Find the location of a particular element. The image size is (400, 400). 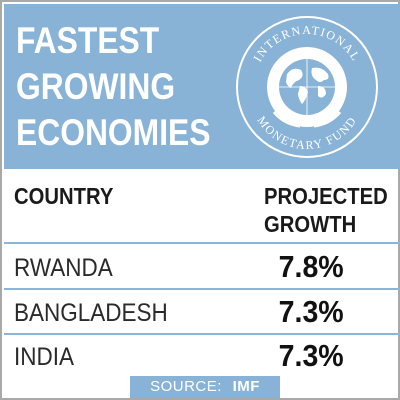

source-badge: SOURCE: IMF is located at coordinates (205, 387).